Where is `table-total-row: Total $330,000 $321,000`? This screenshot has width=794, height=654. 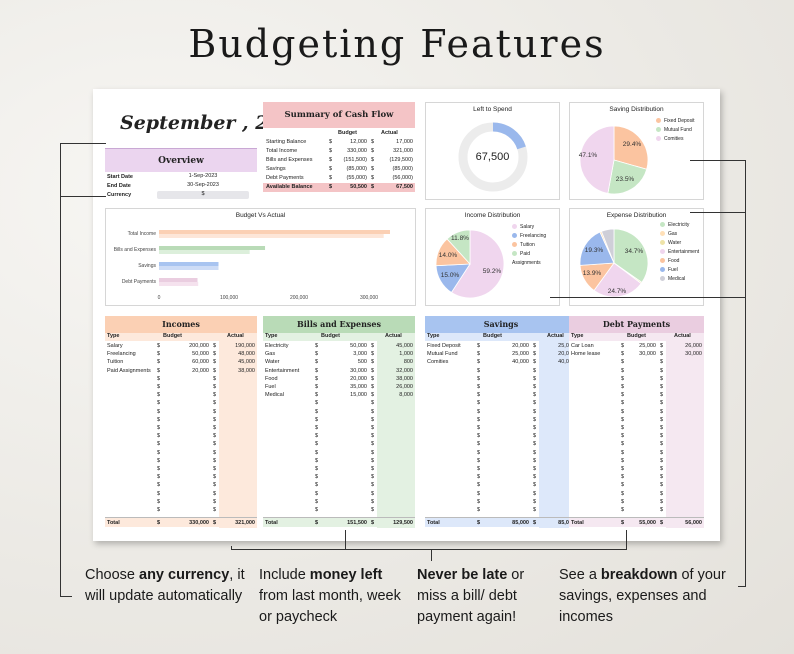
table-total-row: Total $330,000 $321,000 is located at coordinates (181, 522).